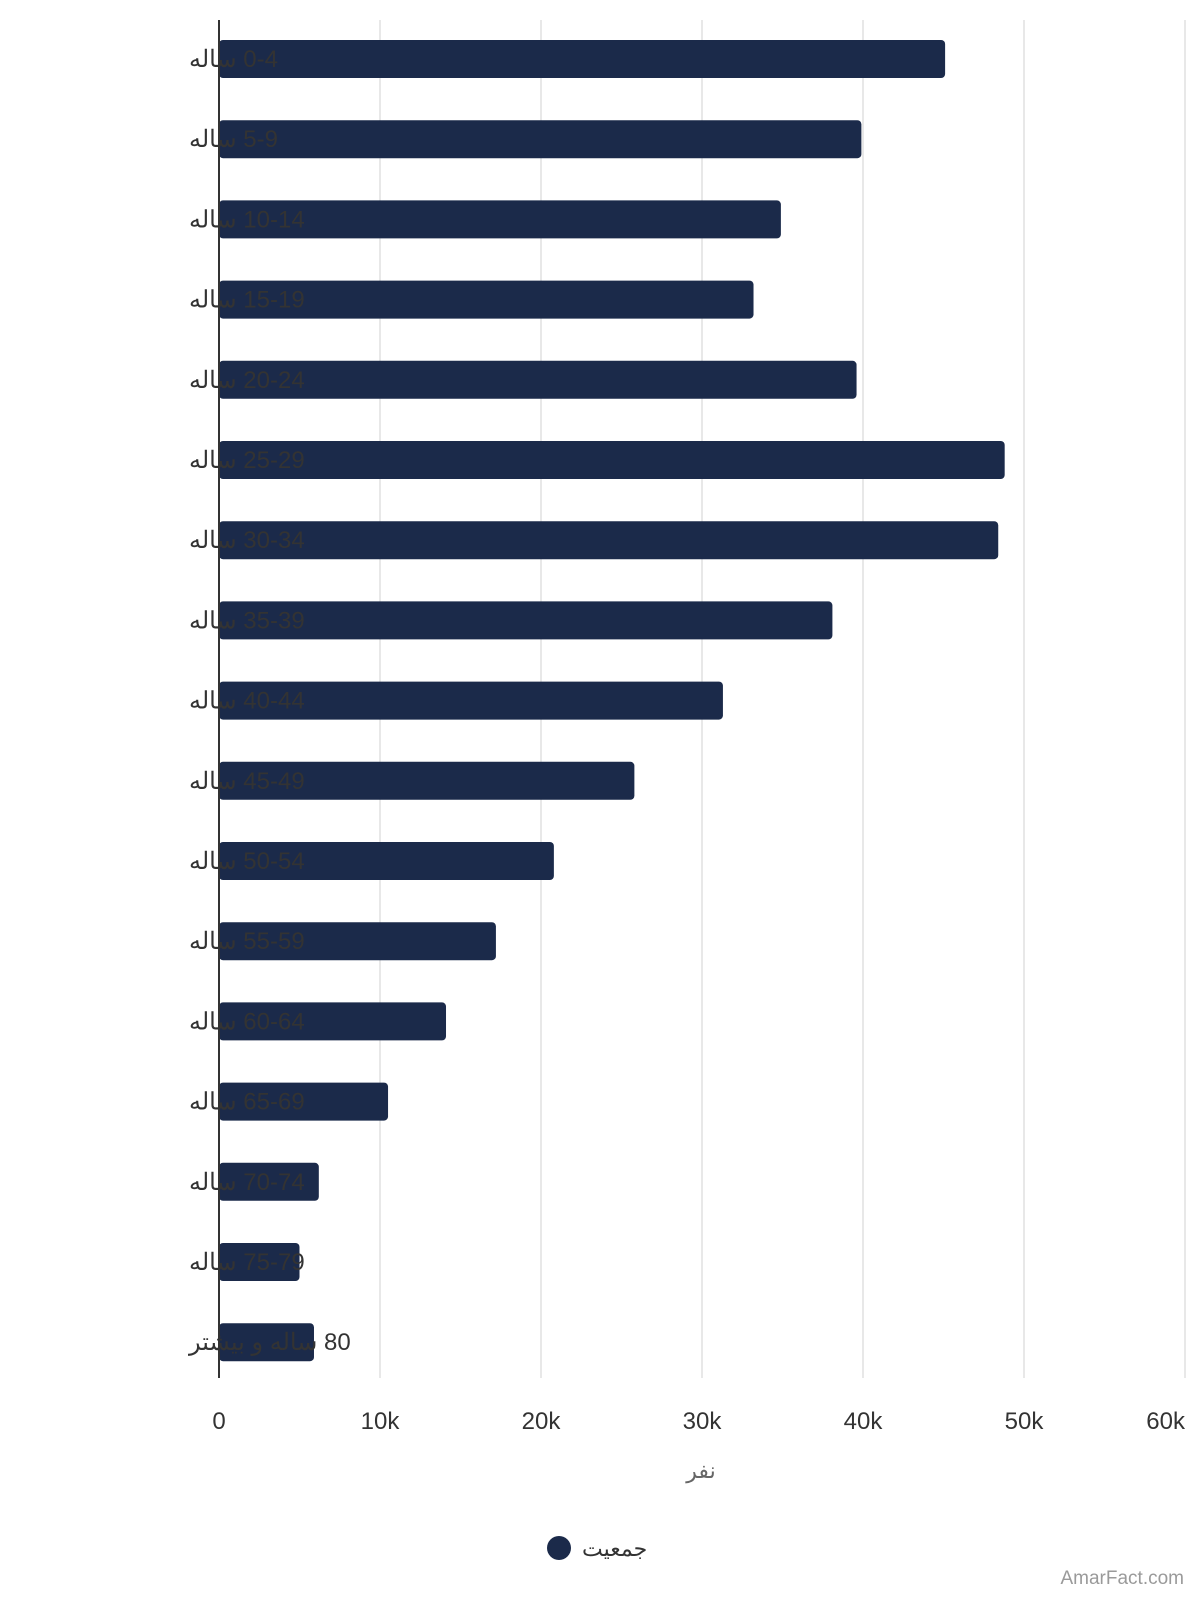 The width and height of the screenshot is (1200, 1600). I want to click on x-tick-labels: 0 10k 20k 30k 40k 50k 60k, so click(699, 1421).